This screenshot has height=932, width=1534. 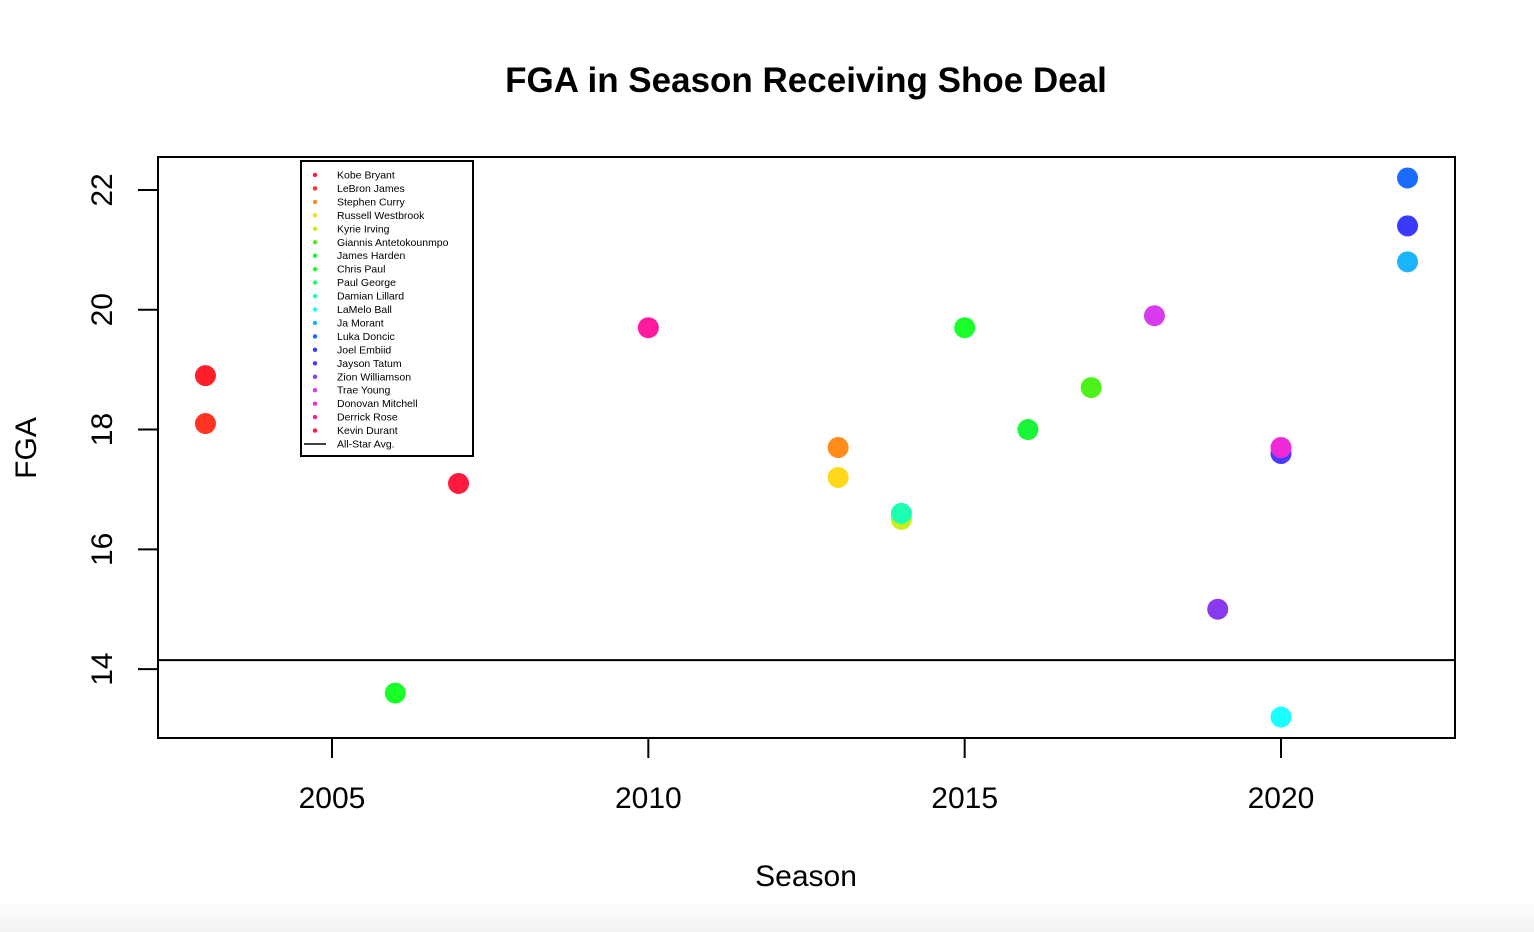 I want to click on y-tick-label: 20, so click(x=102, y=309).